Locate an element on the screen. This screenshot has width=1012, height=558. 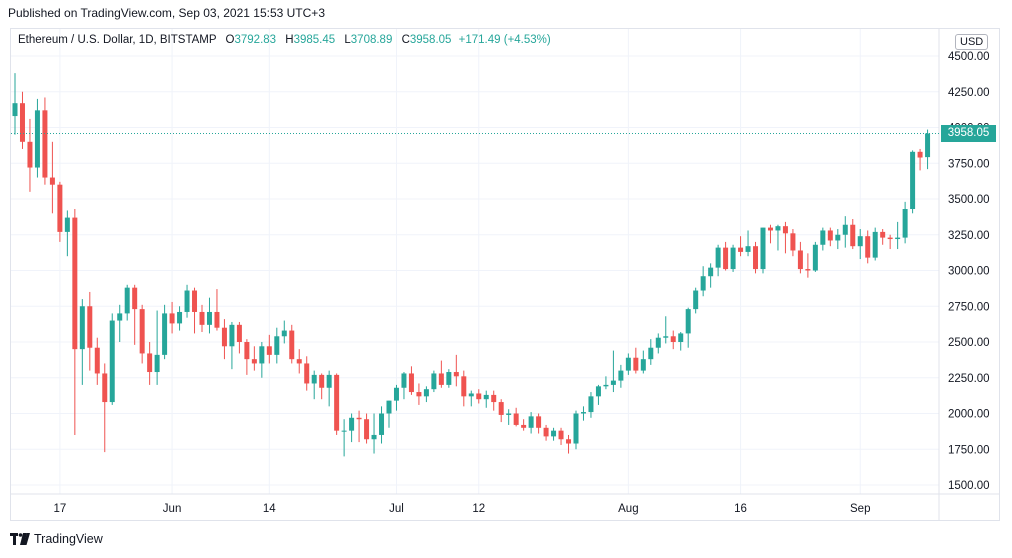
x-tick-label: Aug is located at coordinates (628, 509).